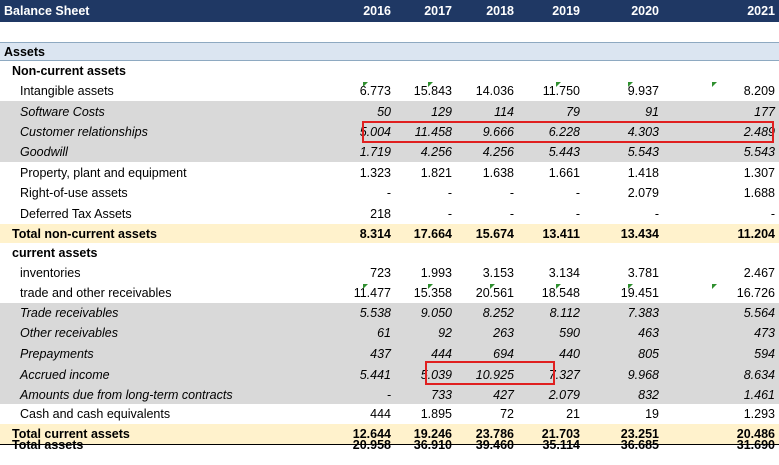 The image size is (779, 465). I want to click on value-cell-2016: 5.004, so click(375, 132).